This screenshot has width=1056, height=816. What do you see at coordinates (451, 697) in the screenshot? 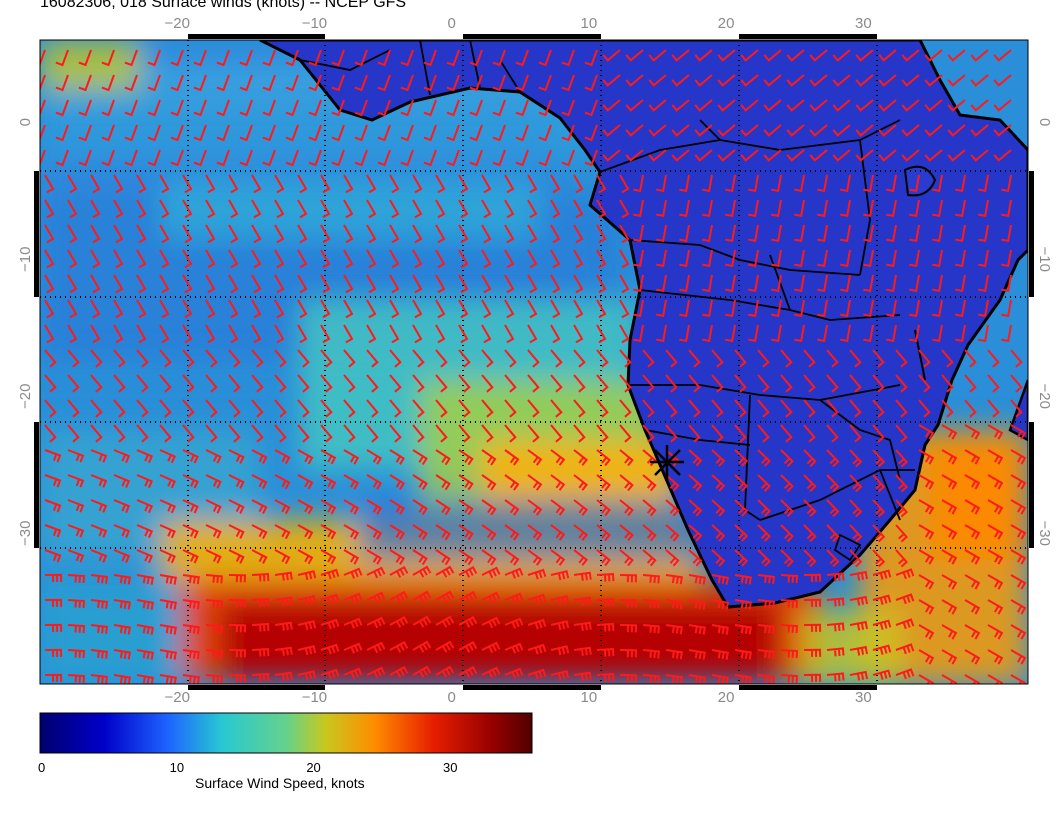
I see `lon-tick-label-bottom: 0` at bounding box center [451, 697].